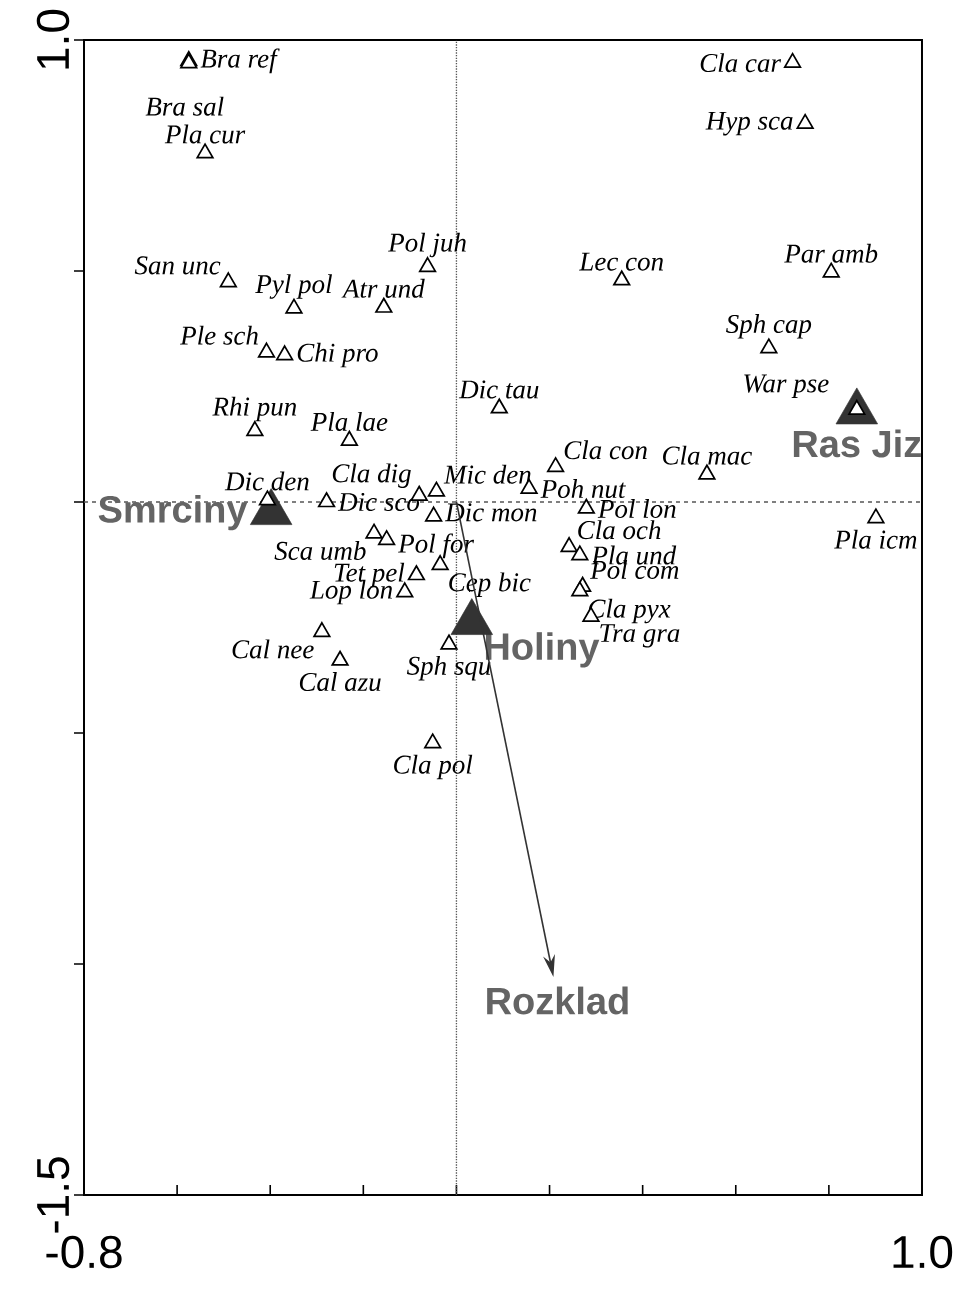 The height and width of the screenshot is (1304, 964). I want to click on annotation: Dic tau, so click(498, 389).